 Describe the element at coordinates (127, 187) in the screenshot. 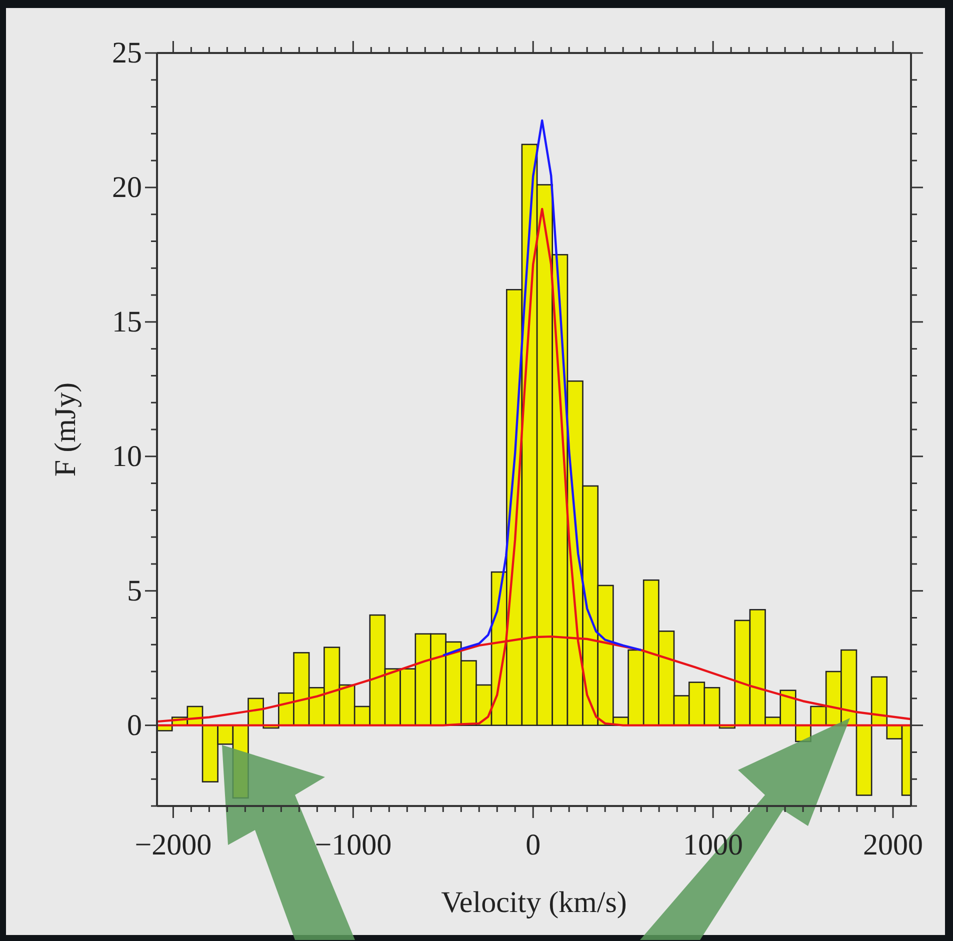

I see `y-tick-label: 20` at that location.